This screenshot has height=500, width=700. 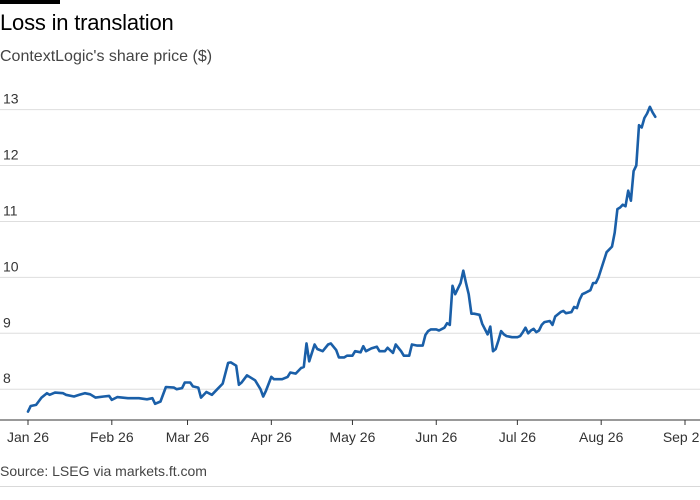 I want to click on y-tick-label: 12, so click(x=11, y=155).